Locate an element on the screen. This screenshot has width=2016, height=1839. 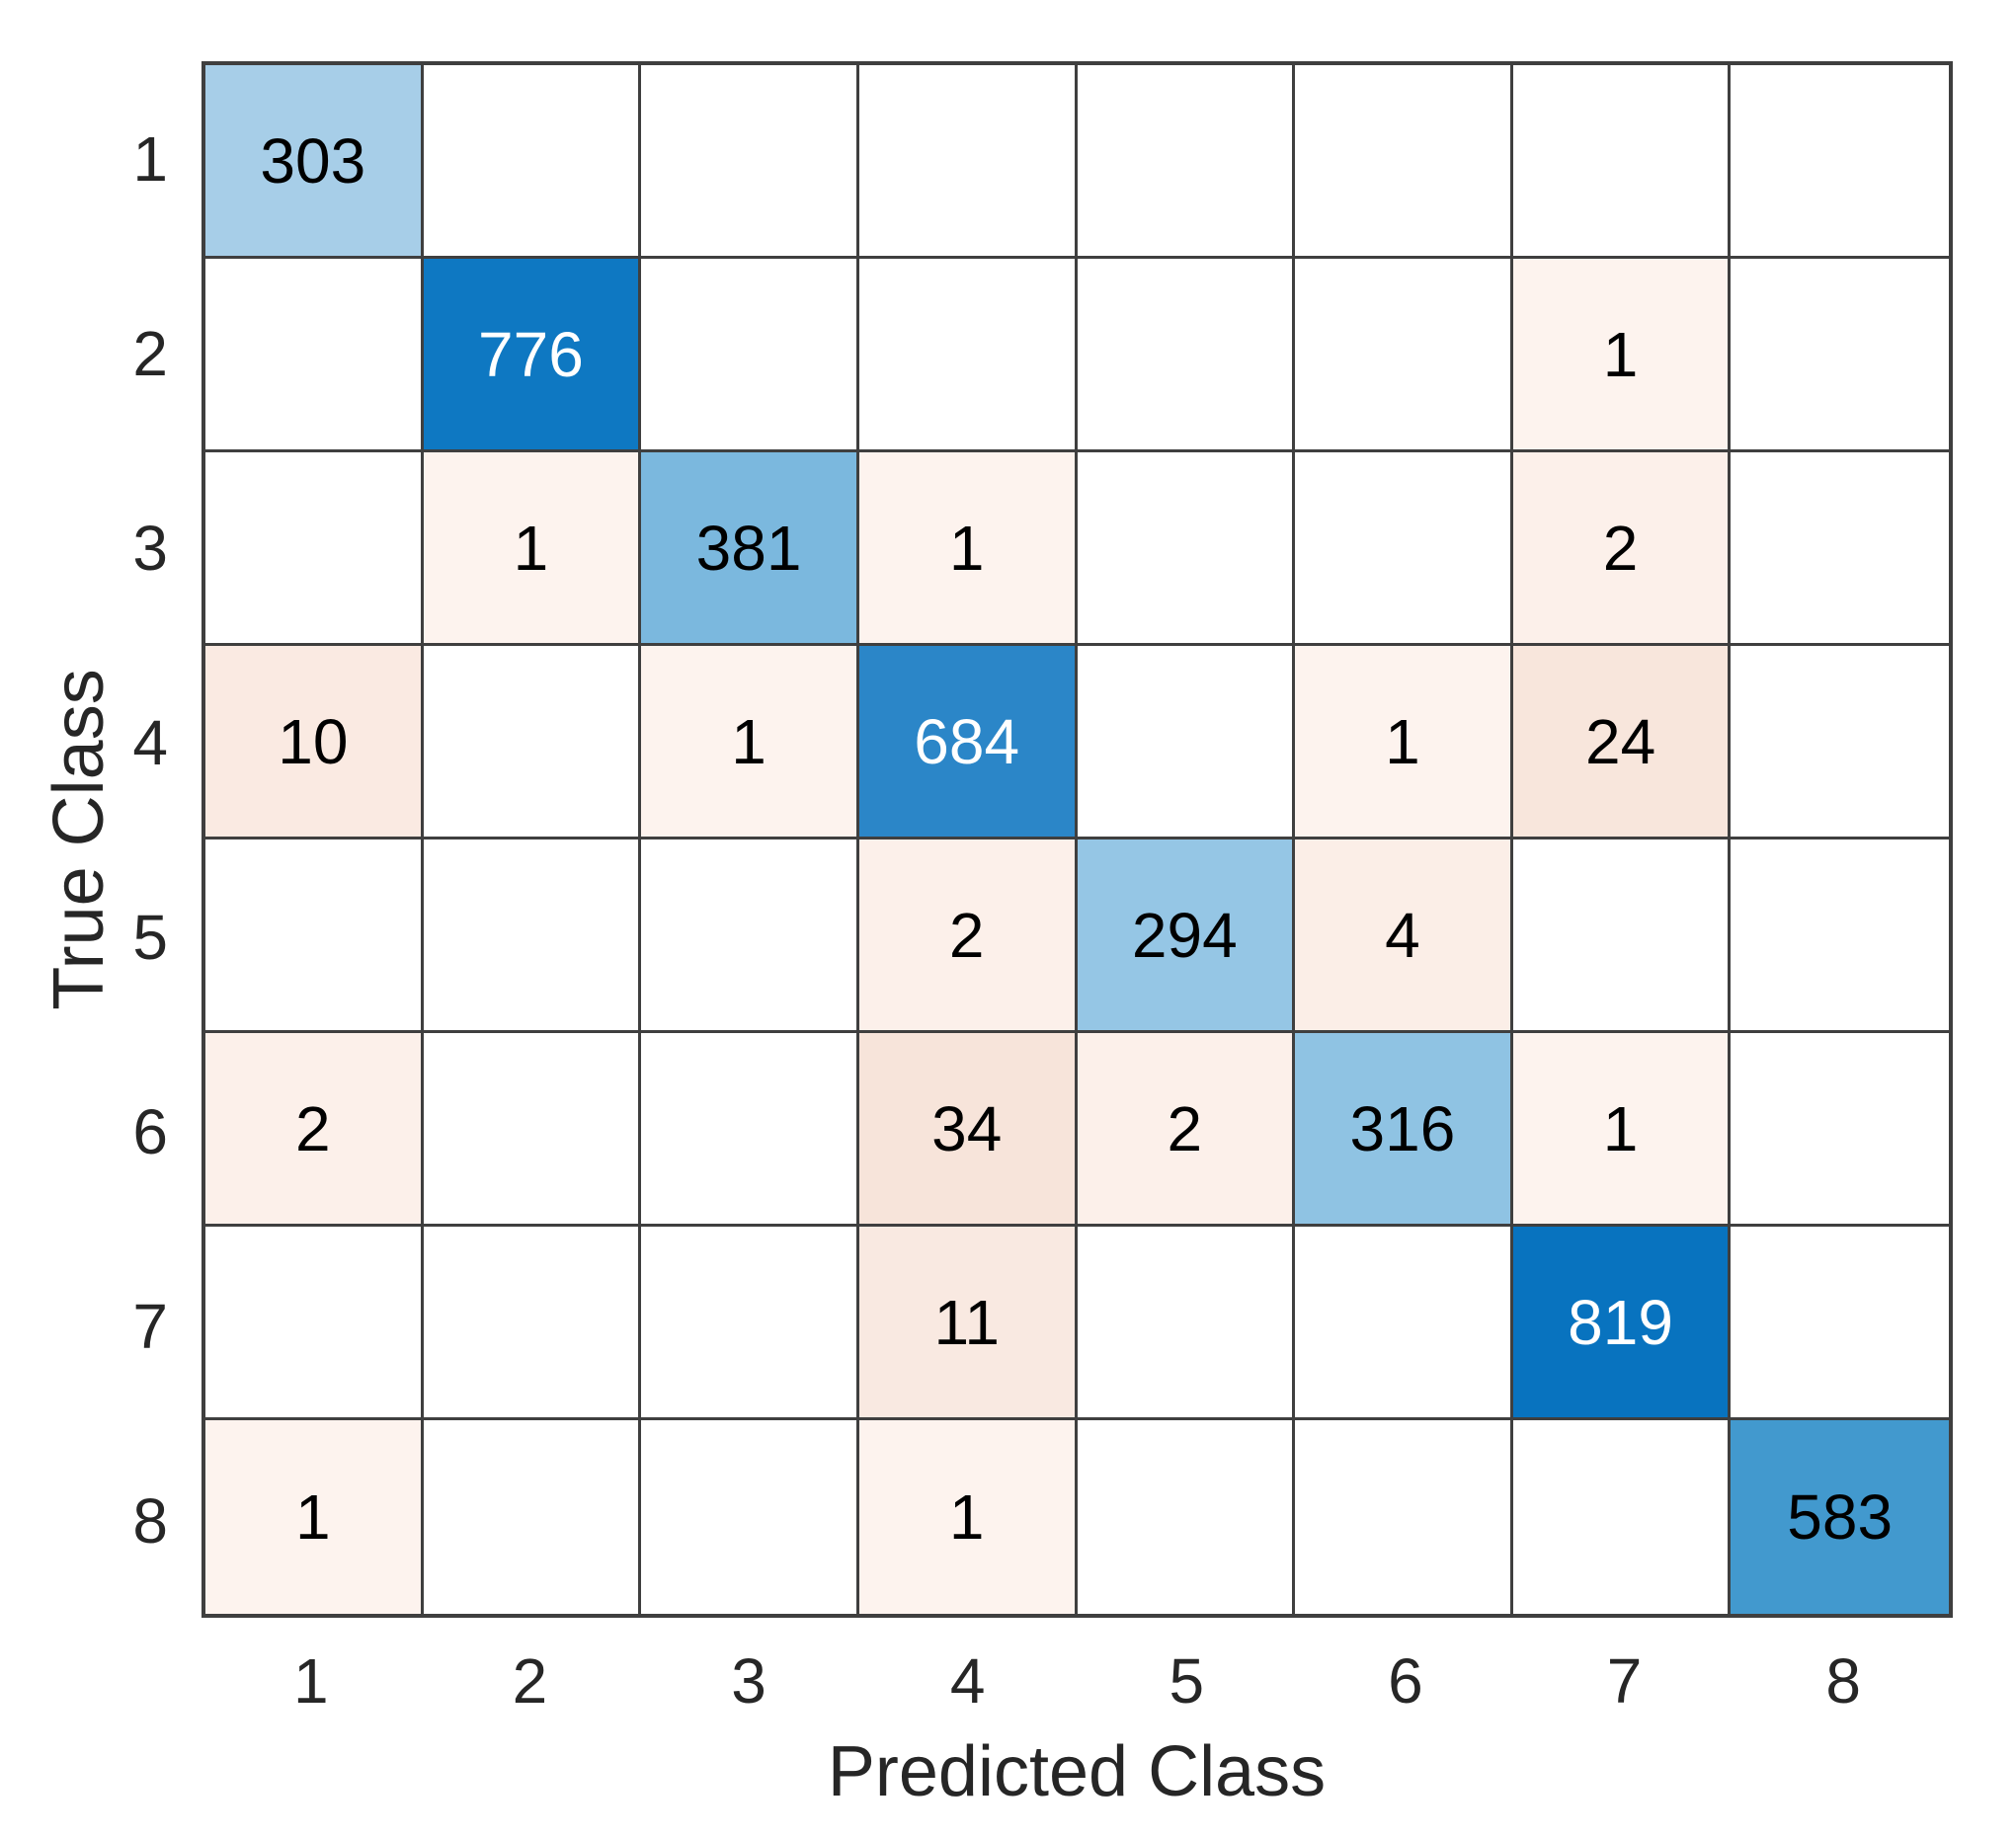
y-tick-label: 7 is located at coordinates (150, 1326).